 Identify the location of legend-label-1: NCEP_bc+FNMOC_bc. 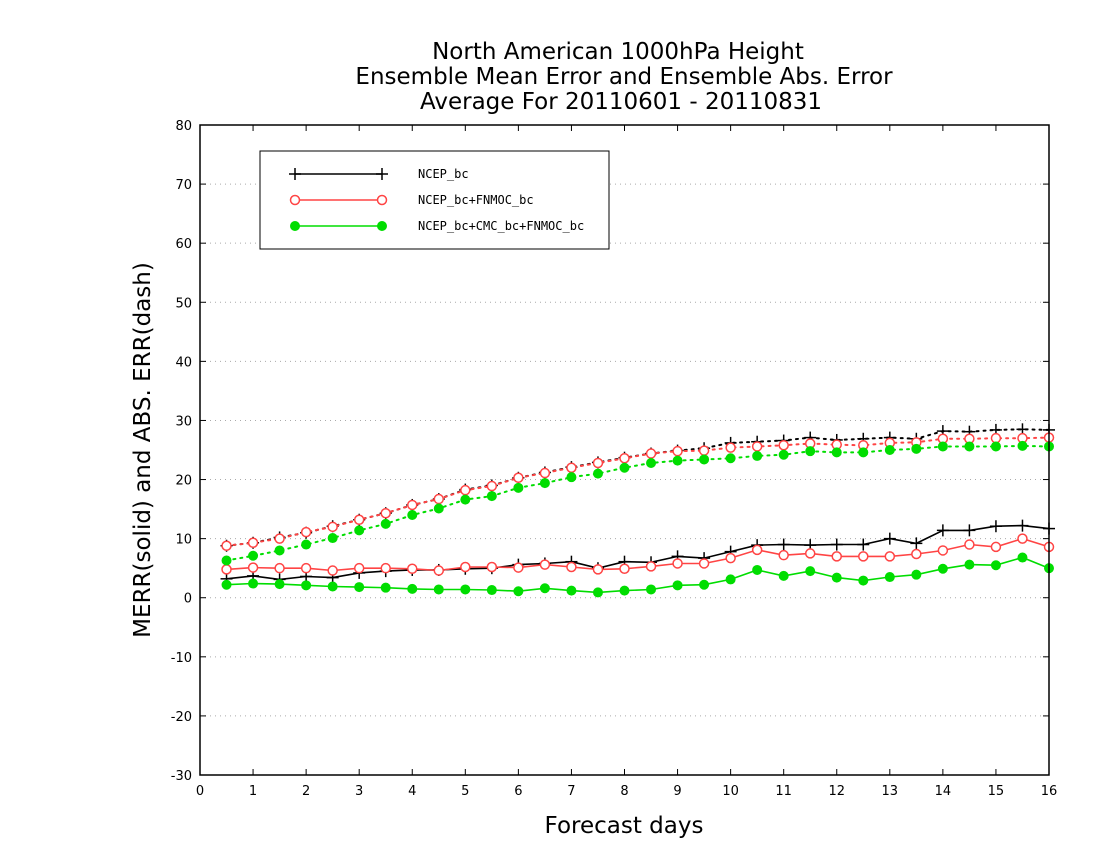
(476, 200).